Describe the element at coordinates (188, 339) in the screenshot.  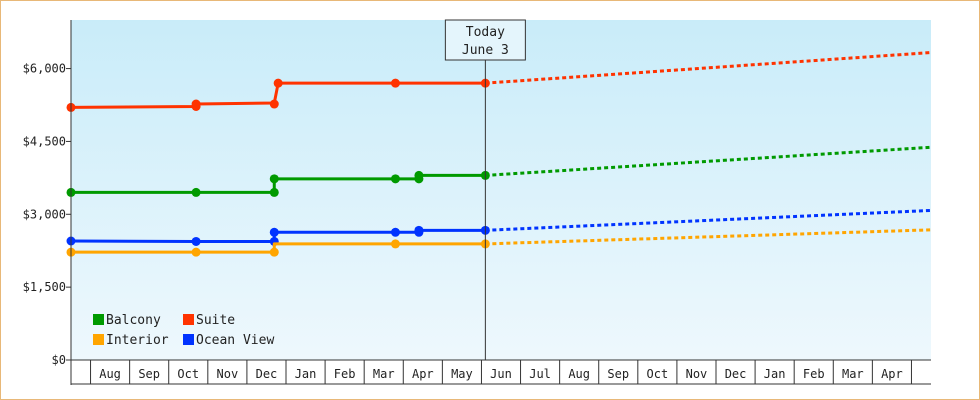
I see `legend-swatch-ocean-view` at that location.